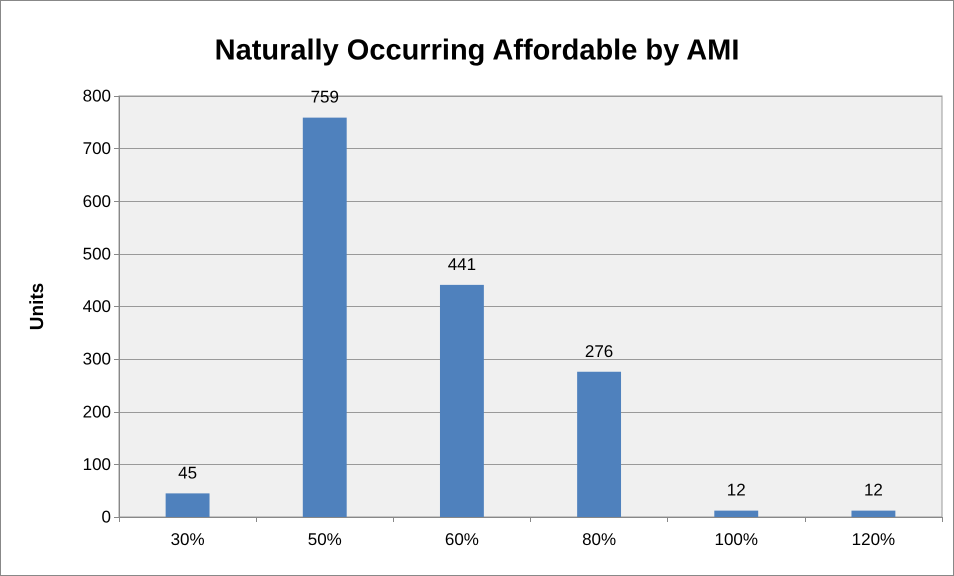 Image resolution: width=954 pixels, height=576 pixels. Describe the element at coordinates (96, 464) in the screenshot. I see `y-tick-label: 100` at that location.